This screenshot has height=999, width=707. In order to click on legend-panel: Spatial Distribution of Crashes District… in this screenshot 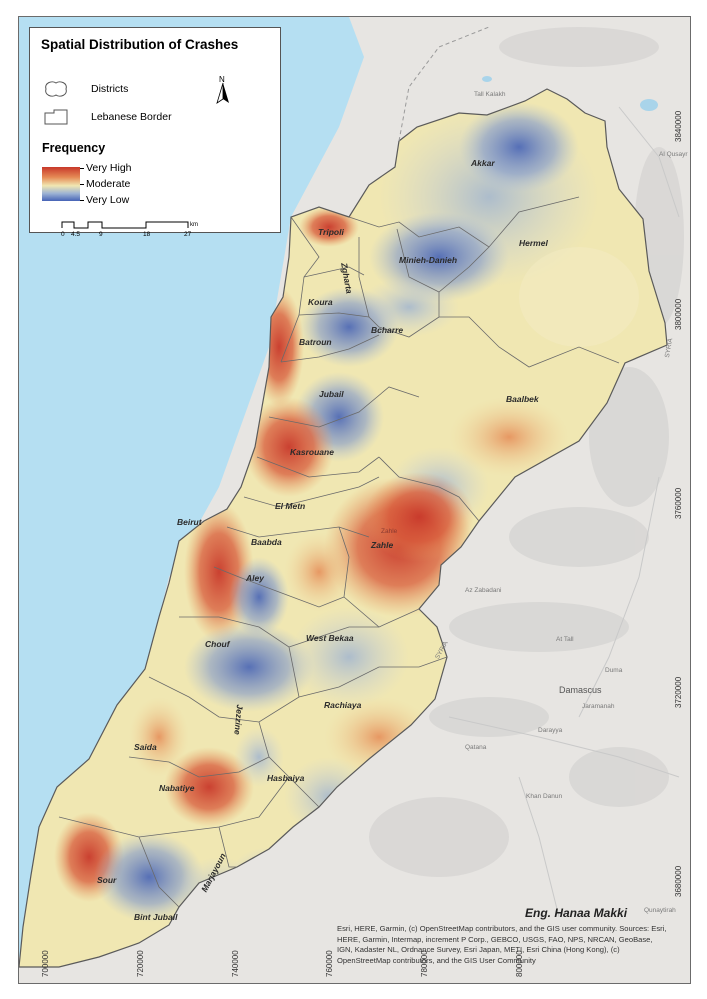, I will do `click(155, 132)`.